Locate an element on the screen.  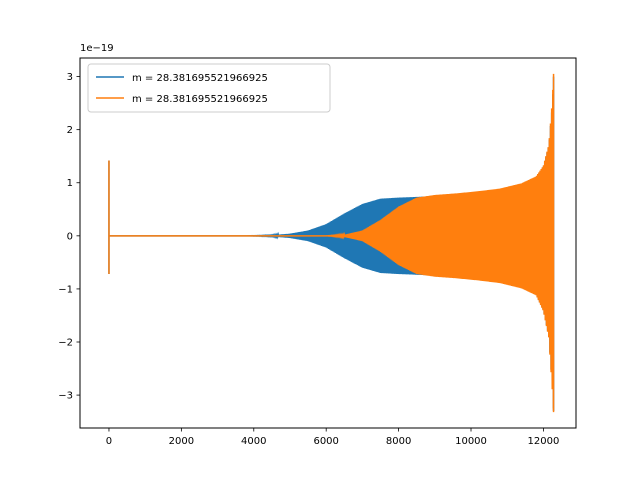
y-tick-label: −1 is located at coordinates (65, 289).